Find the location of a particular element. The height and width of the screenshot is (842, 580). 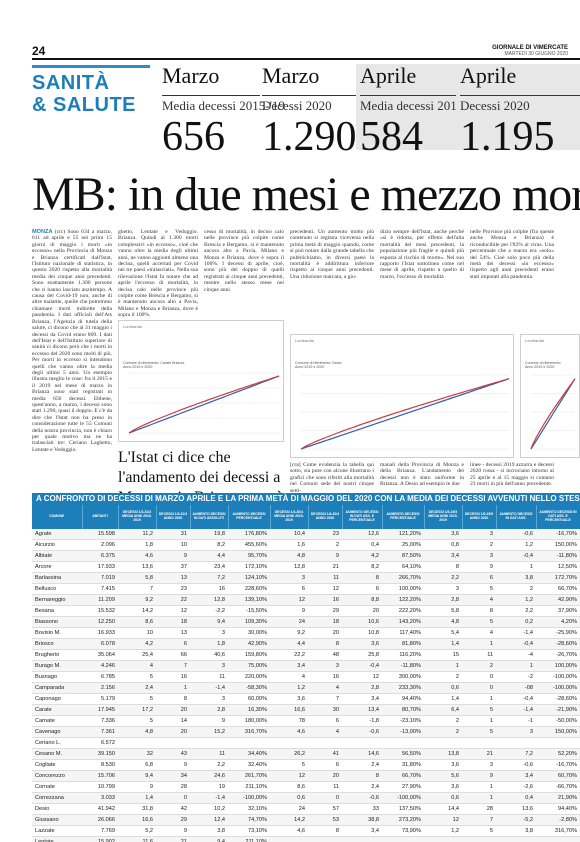

table-cell: 3,6 is located at coordinates (443, 765).